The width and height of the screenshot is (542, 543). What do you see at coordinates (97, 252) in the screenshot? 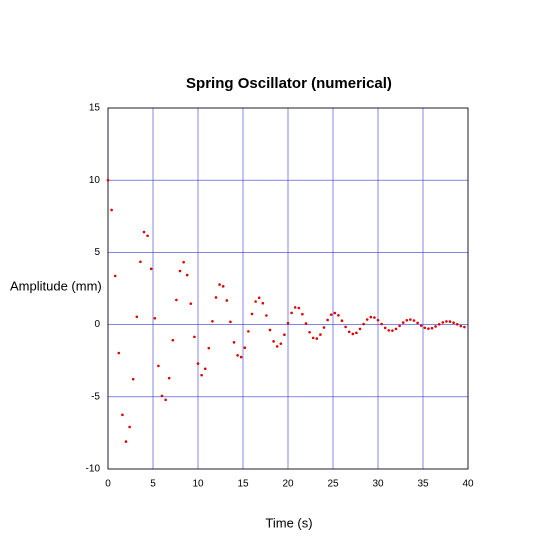
I see `y-tick-label: 5` at bounding box center [97, 252].